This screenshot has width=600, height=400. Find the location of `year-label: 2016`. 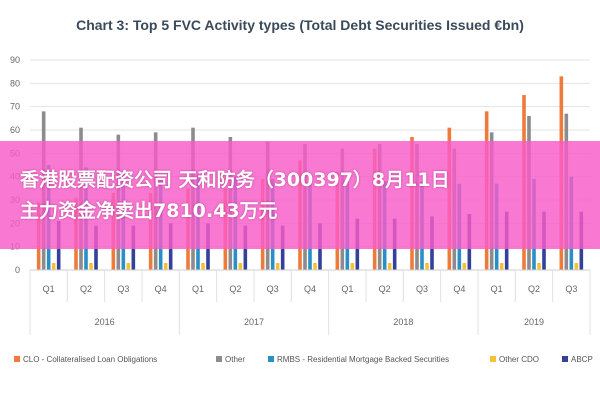

year-label: 2016 is located at coordinates (105, 322).